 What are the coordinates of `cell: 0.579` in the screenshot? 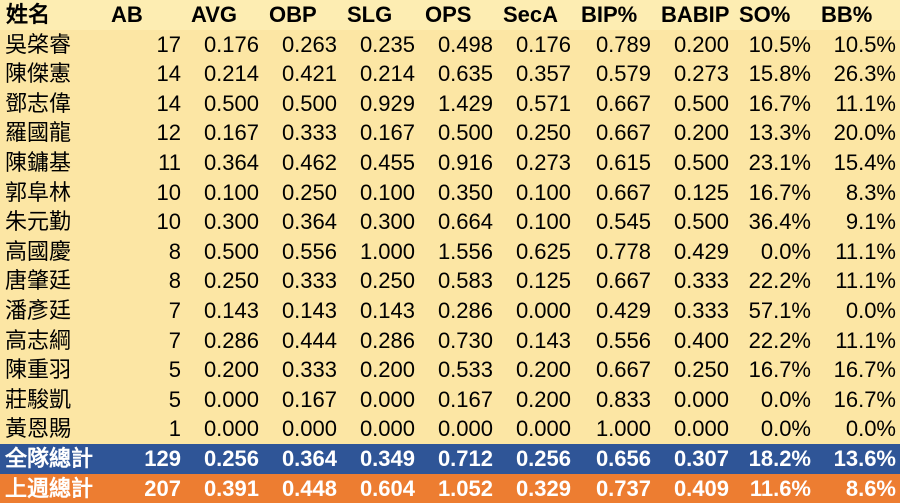 It's located at (615, 74).